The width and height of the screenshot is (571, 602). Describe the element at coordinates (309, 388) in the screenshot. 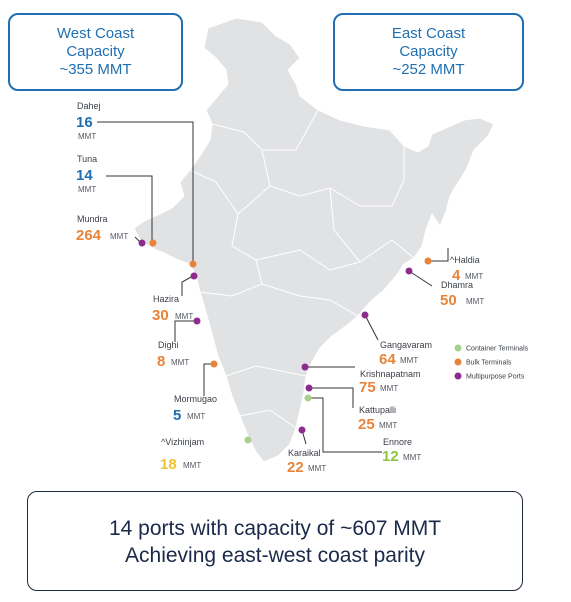

I see `marker-kattupalli` at that location.